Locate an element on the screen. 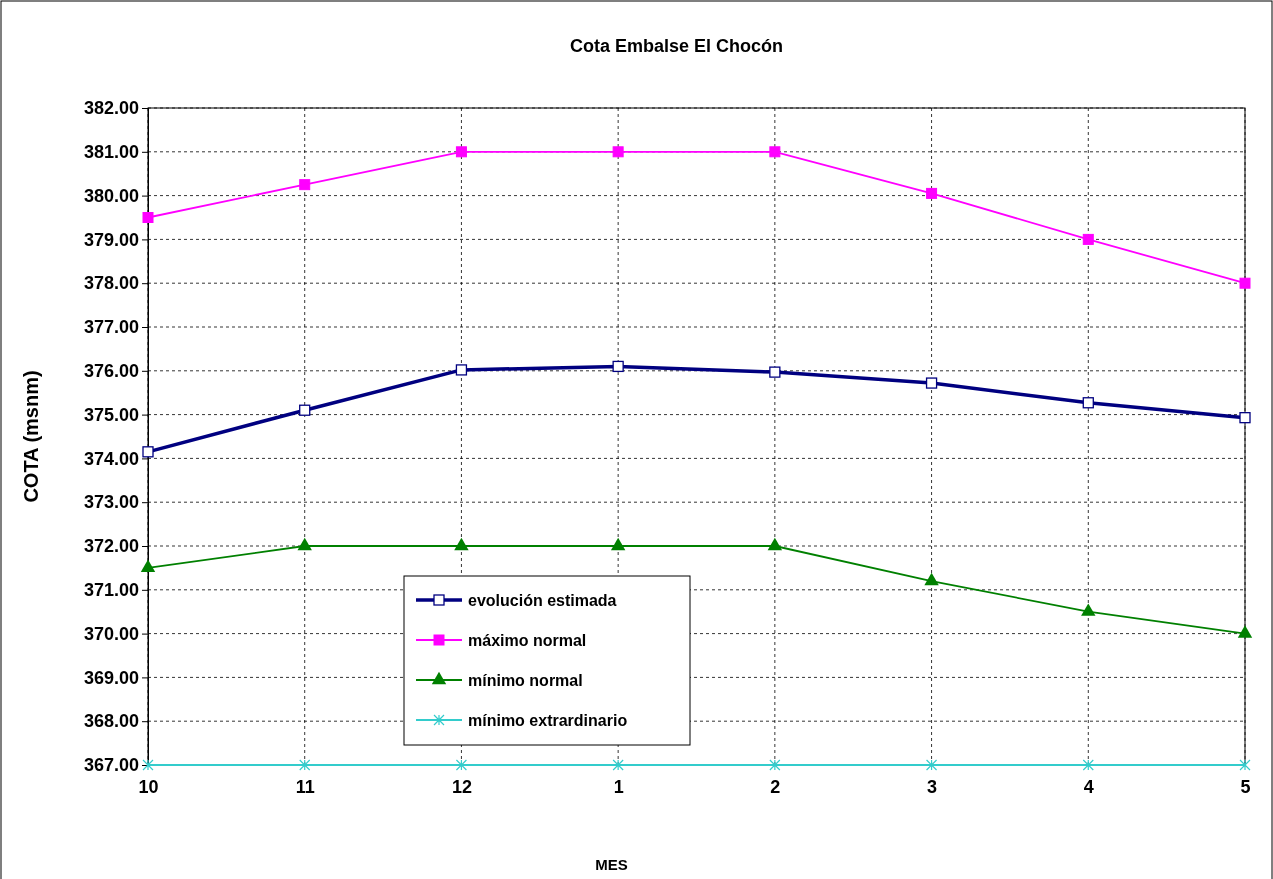 Image resolution: width=1273 pixels, height=879 pixels. y-tick-label: 381.00 is located at coordinates (111, 152).